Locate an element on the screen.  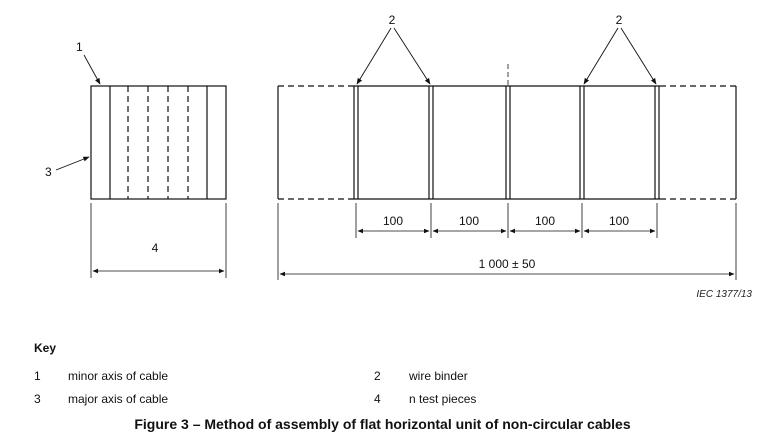
segment-2-label: 100 is located at coordinates (469, 221).